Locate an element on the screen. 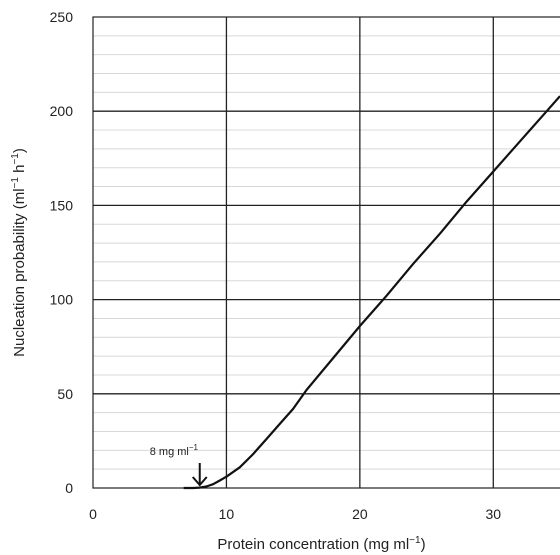 This screenshot has height=555, width=560. y-tick-labels: 0 50 100 150 200 250 is located at coordinates (62, 252).